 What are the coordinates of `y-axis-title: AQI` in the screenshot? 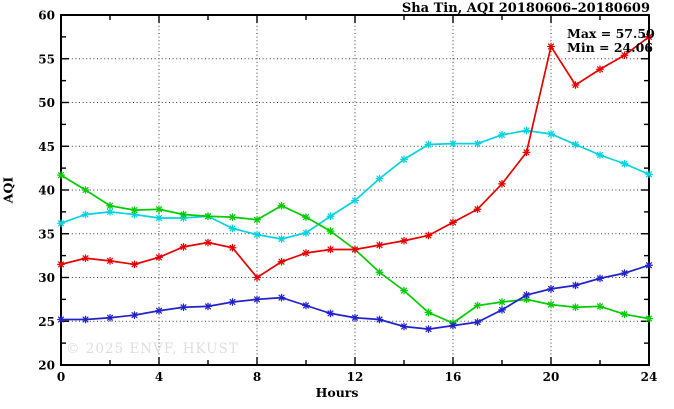 It's located at (8, 190).